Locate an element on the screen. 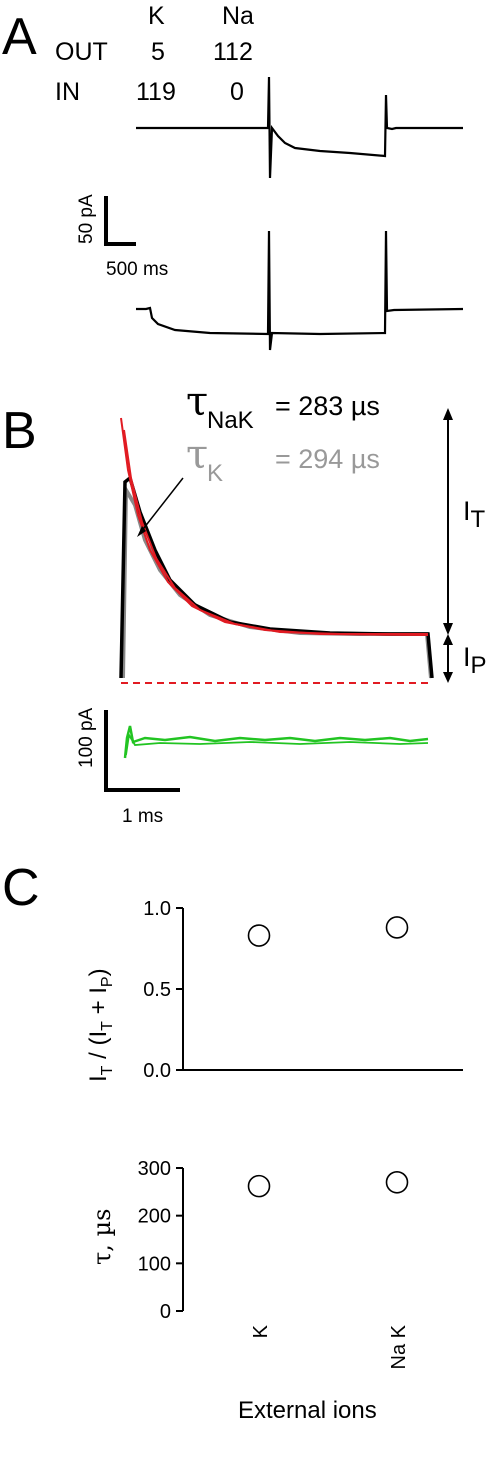 The height and width of the screenshot is (1457, 489). chart2-xtick-label-1: Na K is located at coordinates (399, 1346).